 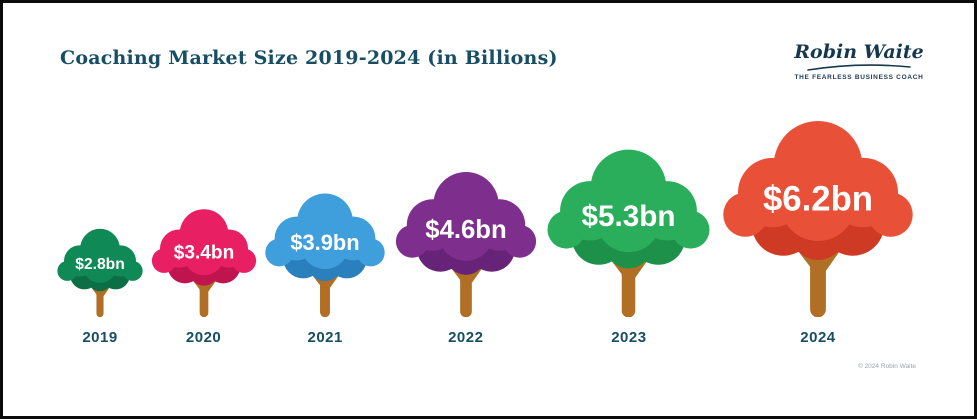 What do you see at coordinates (818, 337) in the screenshot?
I see `year-label: 2024` at bounding box center [818, 337].